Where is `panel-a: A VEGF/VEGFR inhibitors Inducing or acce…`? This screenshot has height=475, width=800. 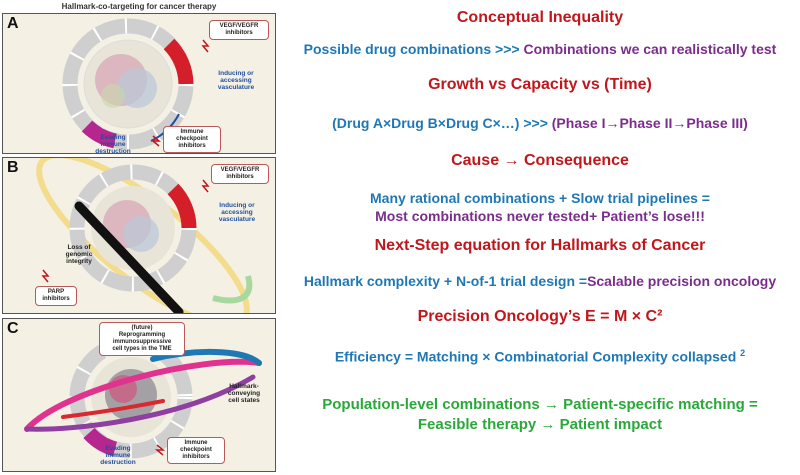
panel-a: A VEGF/VEGFR inhibitors Inducing or acce… is located at coordinates (139, 83).